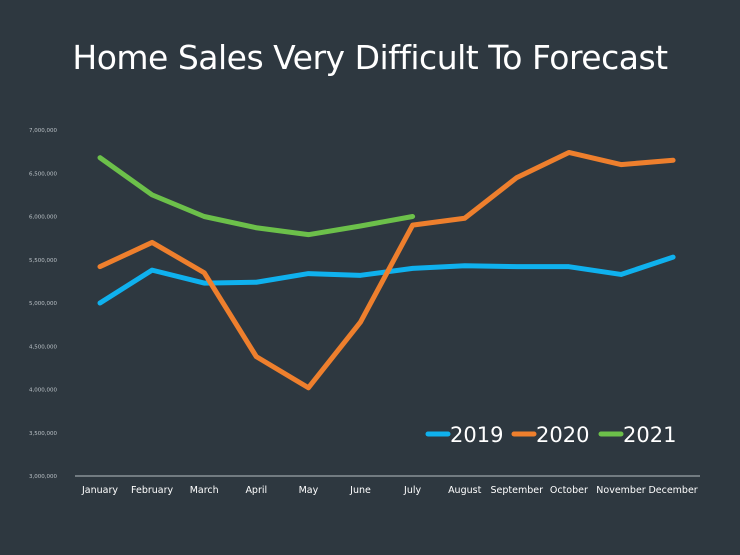 This screenshot has width=740, height=555. What do you see at coordinates (256, 490) in the screenshot?
I see `x-tick-label: April` at bounding box center [256, 490].